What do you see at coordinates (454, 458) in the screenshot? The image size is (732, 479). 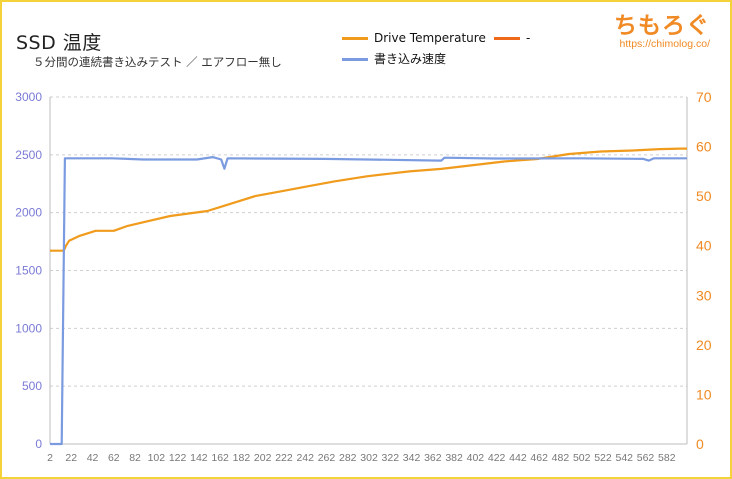 I see `x-tick-label: 382` at bounding box center [454, 458].